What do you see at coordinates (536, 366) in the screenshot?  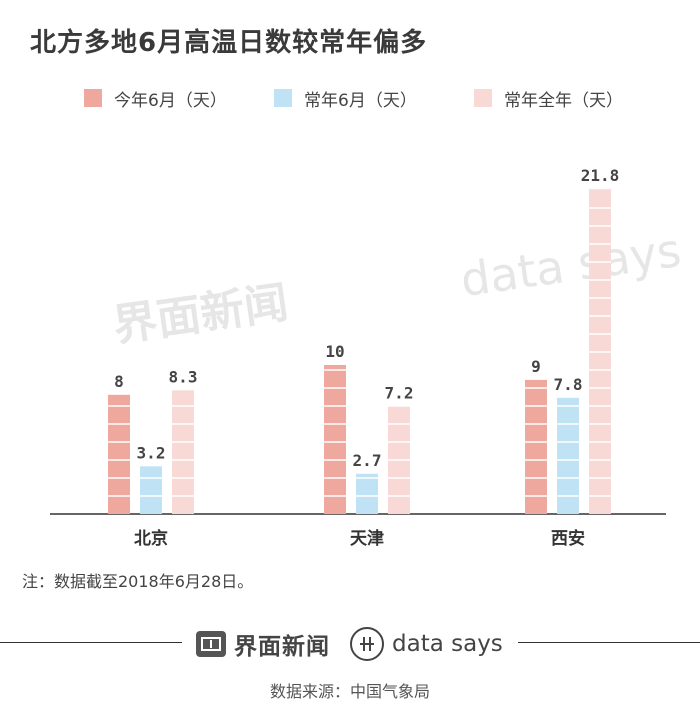 I see `data-label-xian-this-june: 9` at bounding box center [536, 366].